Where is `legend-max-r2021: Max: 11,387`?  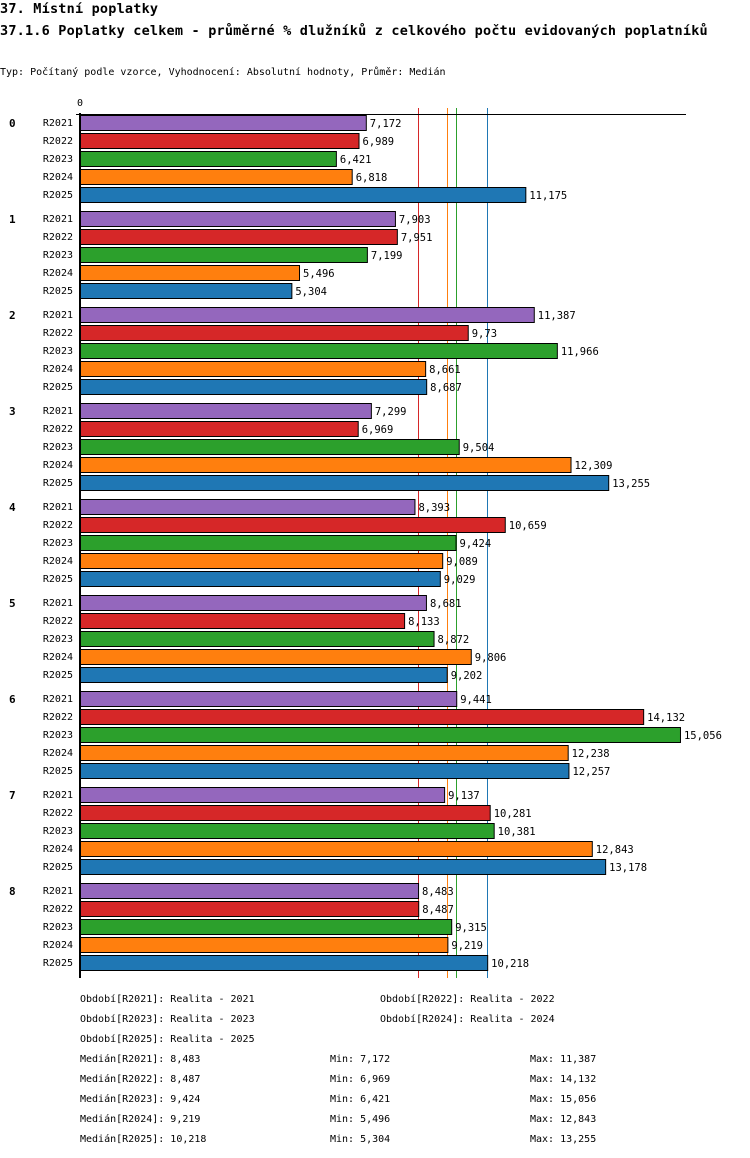 legend-max-r2021: Max: 11,387 is located at coordinates (563, 1059).